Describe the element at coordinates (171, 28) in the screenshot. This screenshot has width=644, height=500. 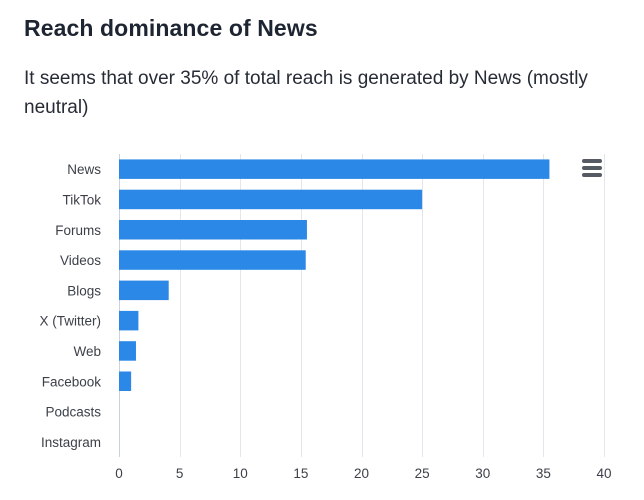
I see `chart-title: Reach dominance of News` at that location.